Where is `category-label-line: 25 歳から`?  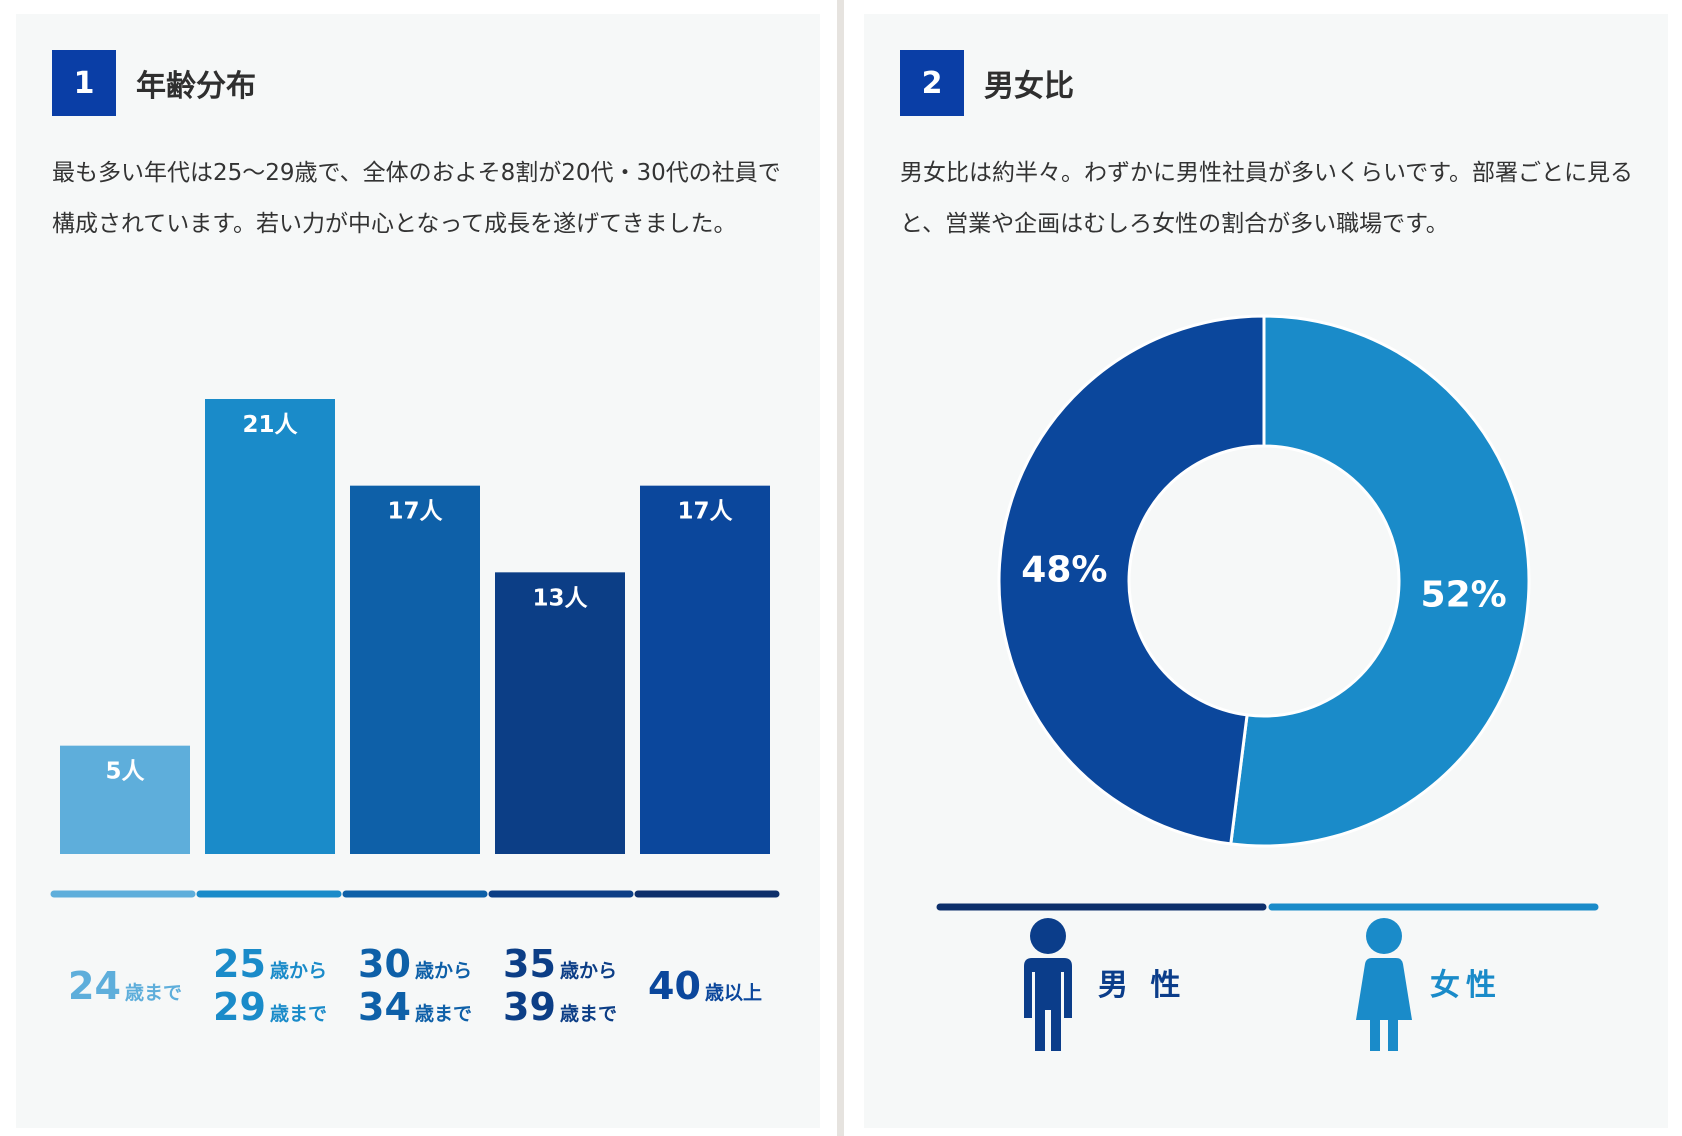
category-label-line: 25 歳から is located at coordinates (270, 964).